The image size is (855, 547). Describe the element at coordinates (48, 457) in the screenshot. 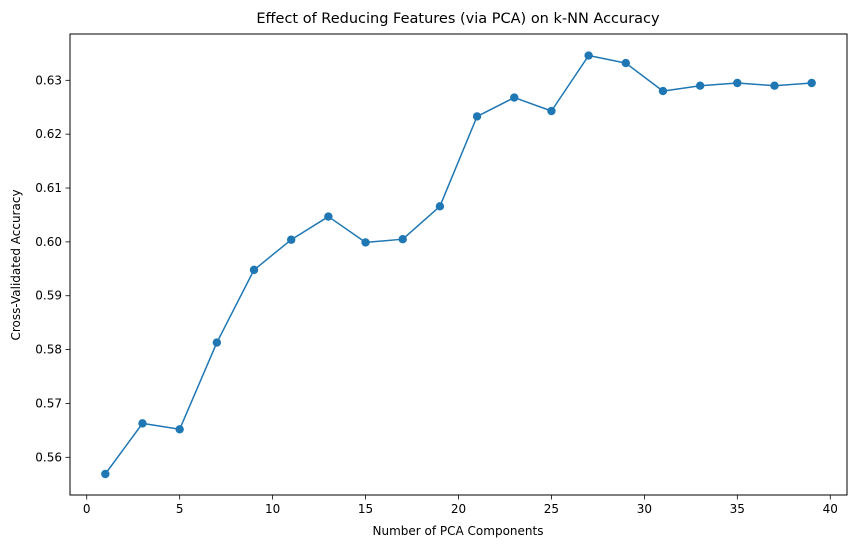

I see `y-tick-label: 0.56` at that location.